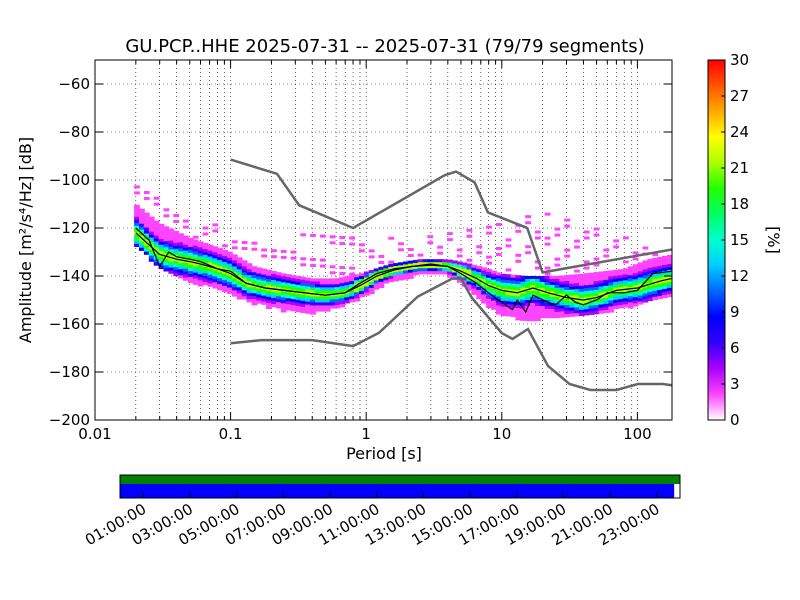 This screenshot has width=800, height=600. Describe the element at coordinates (735, 348) in the screenshot. I see `colorbar-tick-label: 6` at that location.